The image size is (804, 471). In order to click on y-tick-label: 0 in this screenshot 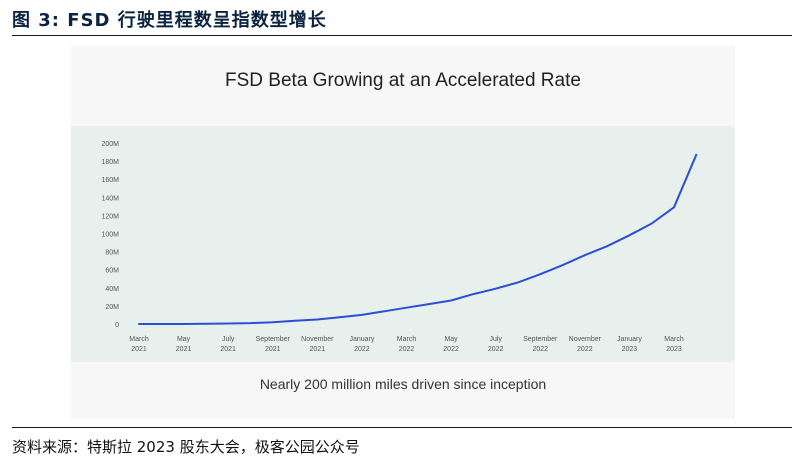, I will do `click(117, 325)`.